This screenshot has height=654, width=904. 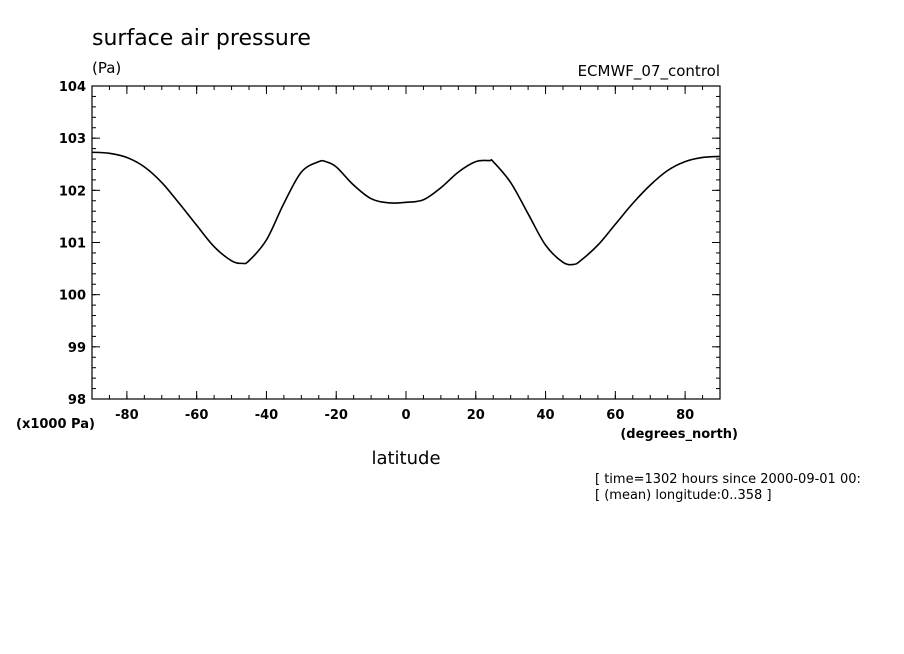 What do you see at coordinates (267, 415) in the screenshot?
I see `x-tick-label: -40` at bounding box center [267, 415].